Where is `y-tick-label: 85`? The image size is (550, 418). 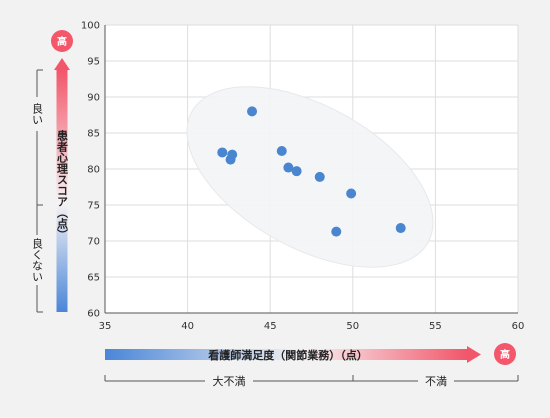 y-tick-label: 85 is located at coordinates (93, 134).